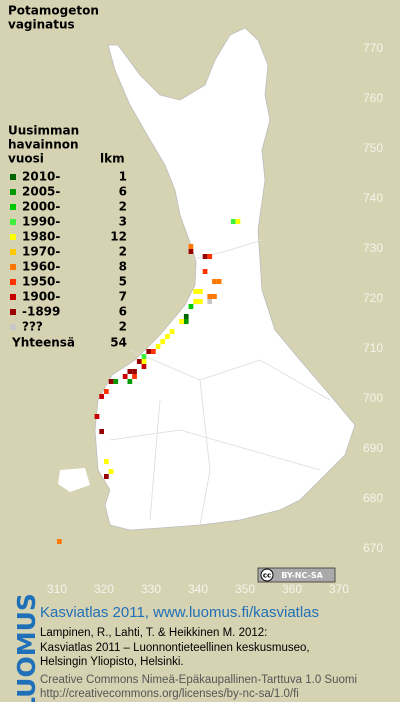 The image size is (400, 702). Describe the element at coordinates (123, 177) in the screenshot. I see `legend-count: 1` at that location.